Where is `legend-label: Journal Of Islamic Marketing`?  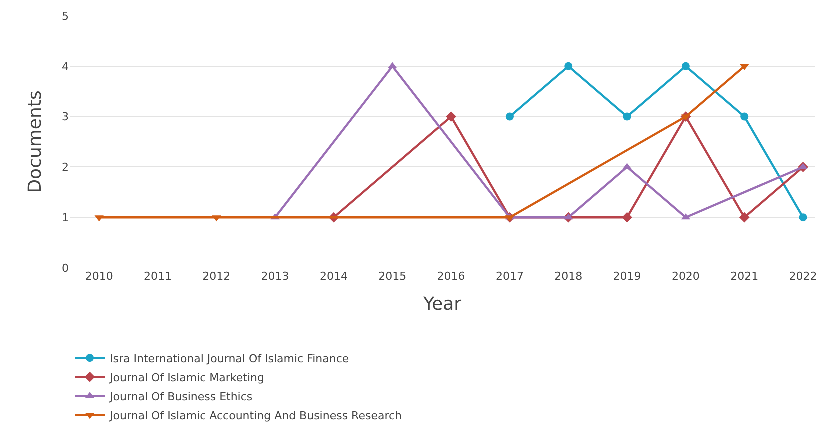 legend-label: Journal Of Islamic Marketing is located at coordinates (186, 377).